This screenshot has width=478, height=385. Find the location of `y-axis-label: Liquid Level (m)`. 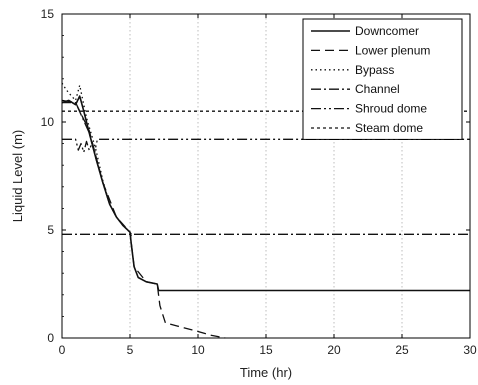

y-axis-label: Liquid Level (m) is located at coordinates (17, 176).